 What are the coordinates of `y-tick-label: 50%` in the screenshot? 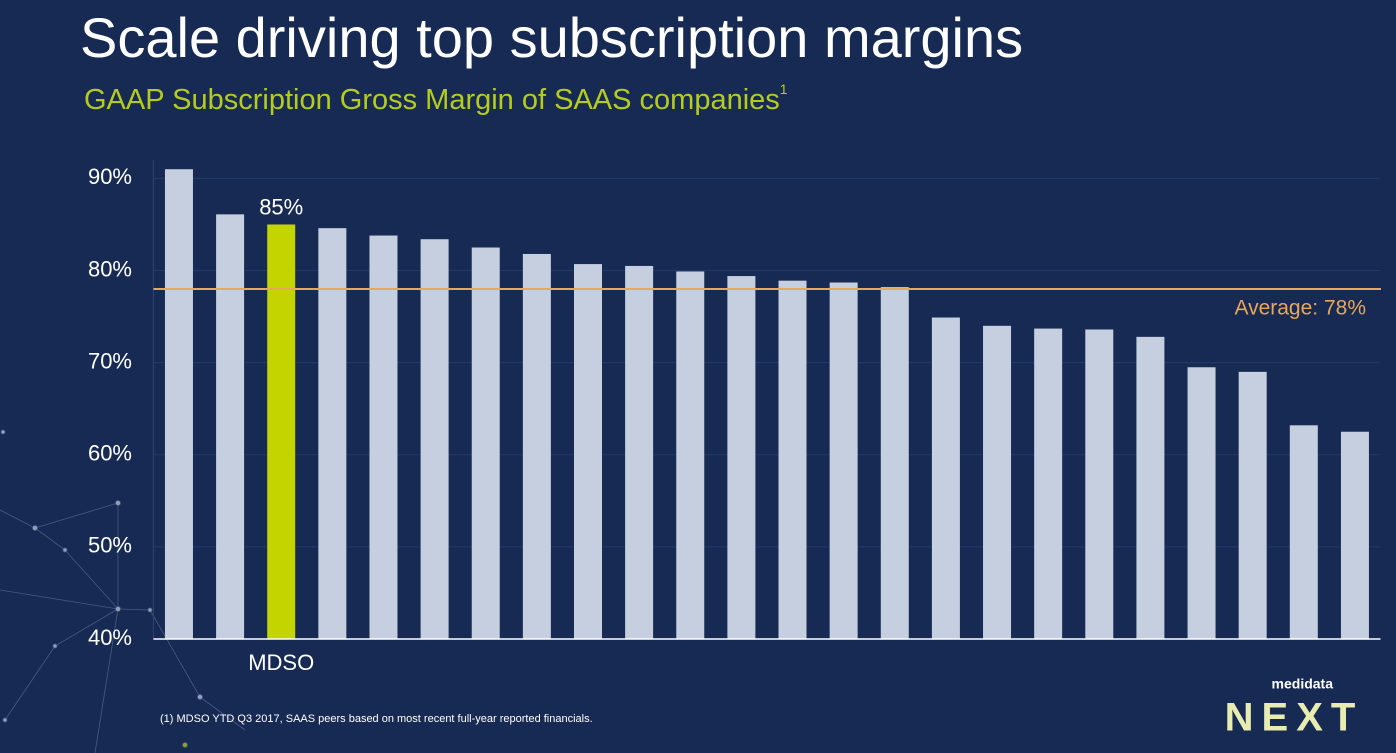 It's located at (110, 545).